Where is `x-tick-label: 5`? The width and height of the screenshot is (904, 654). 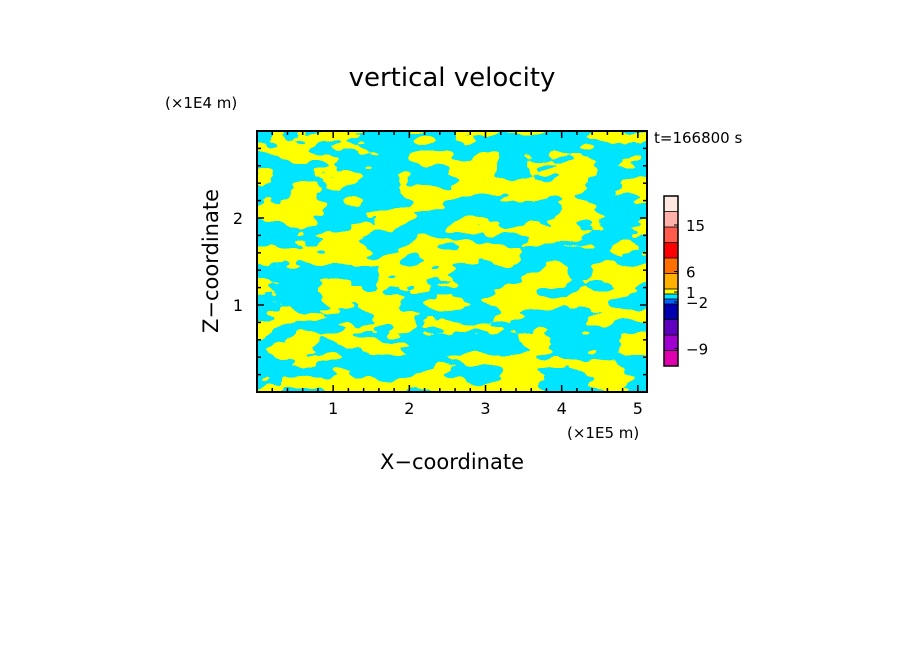
x-tick-label: 5 is located at coordinates (638, 408).